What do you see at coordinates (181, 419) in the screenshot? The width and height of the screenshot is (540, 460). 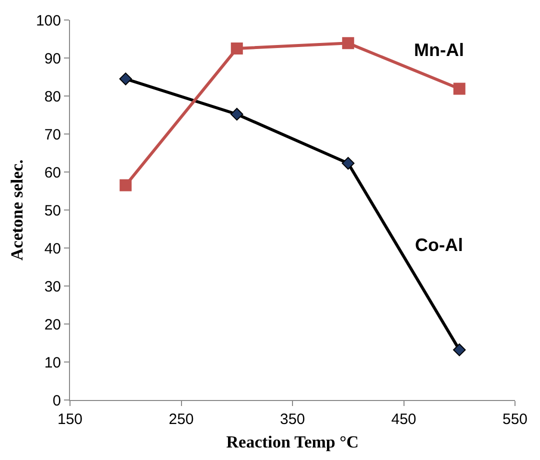 I see `x-tick-label: 250` at bounding box center [181, 419].